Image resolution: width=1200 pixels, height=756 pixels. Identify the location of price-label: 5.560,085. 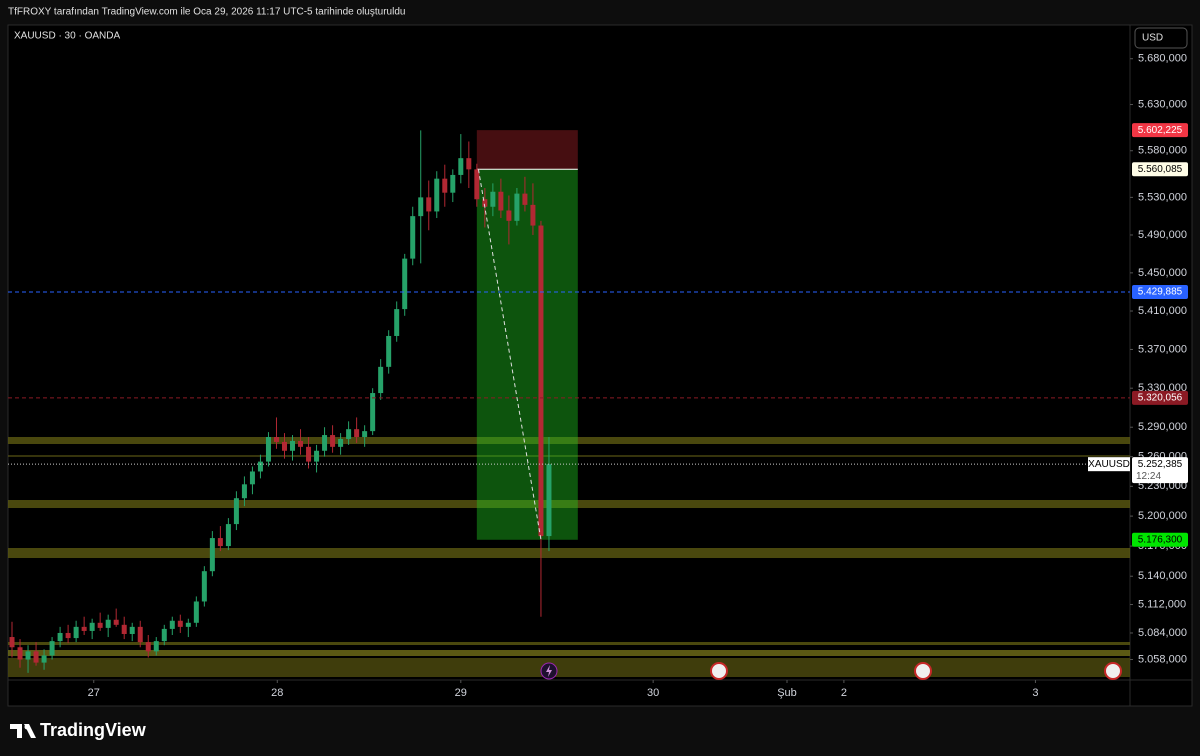
(1160, 169).